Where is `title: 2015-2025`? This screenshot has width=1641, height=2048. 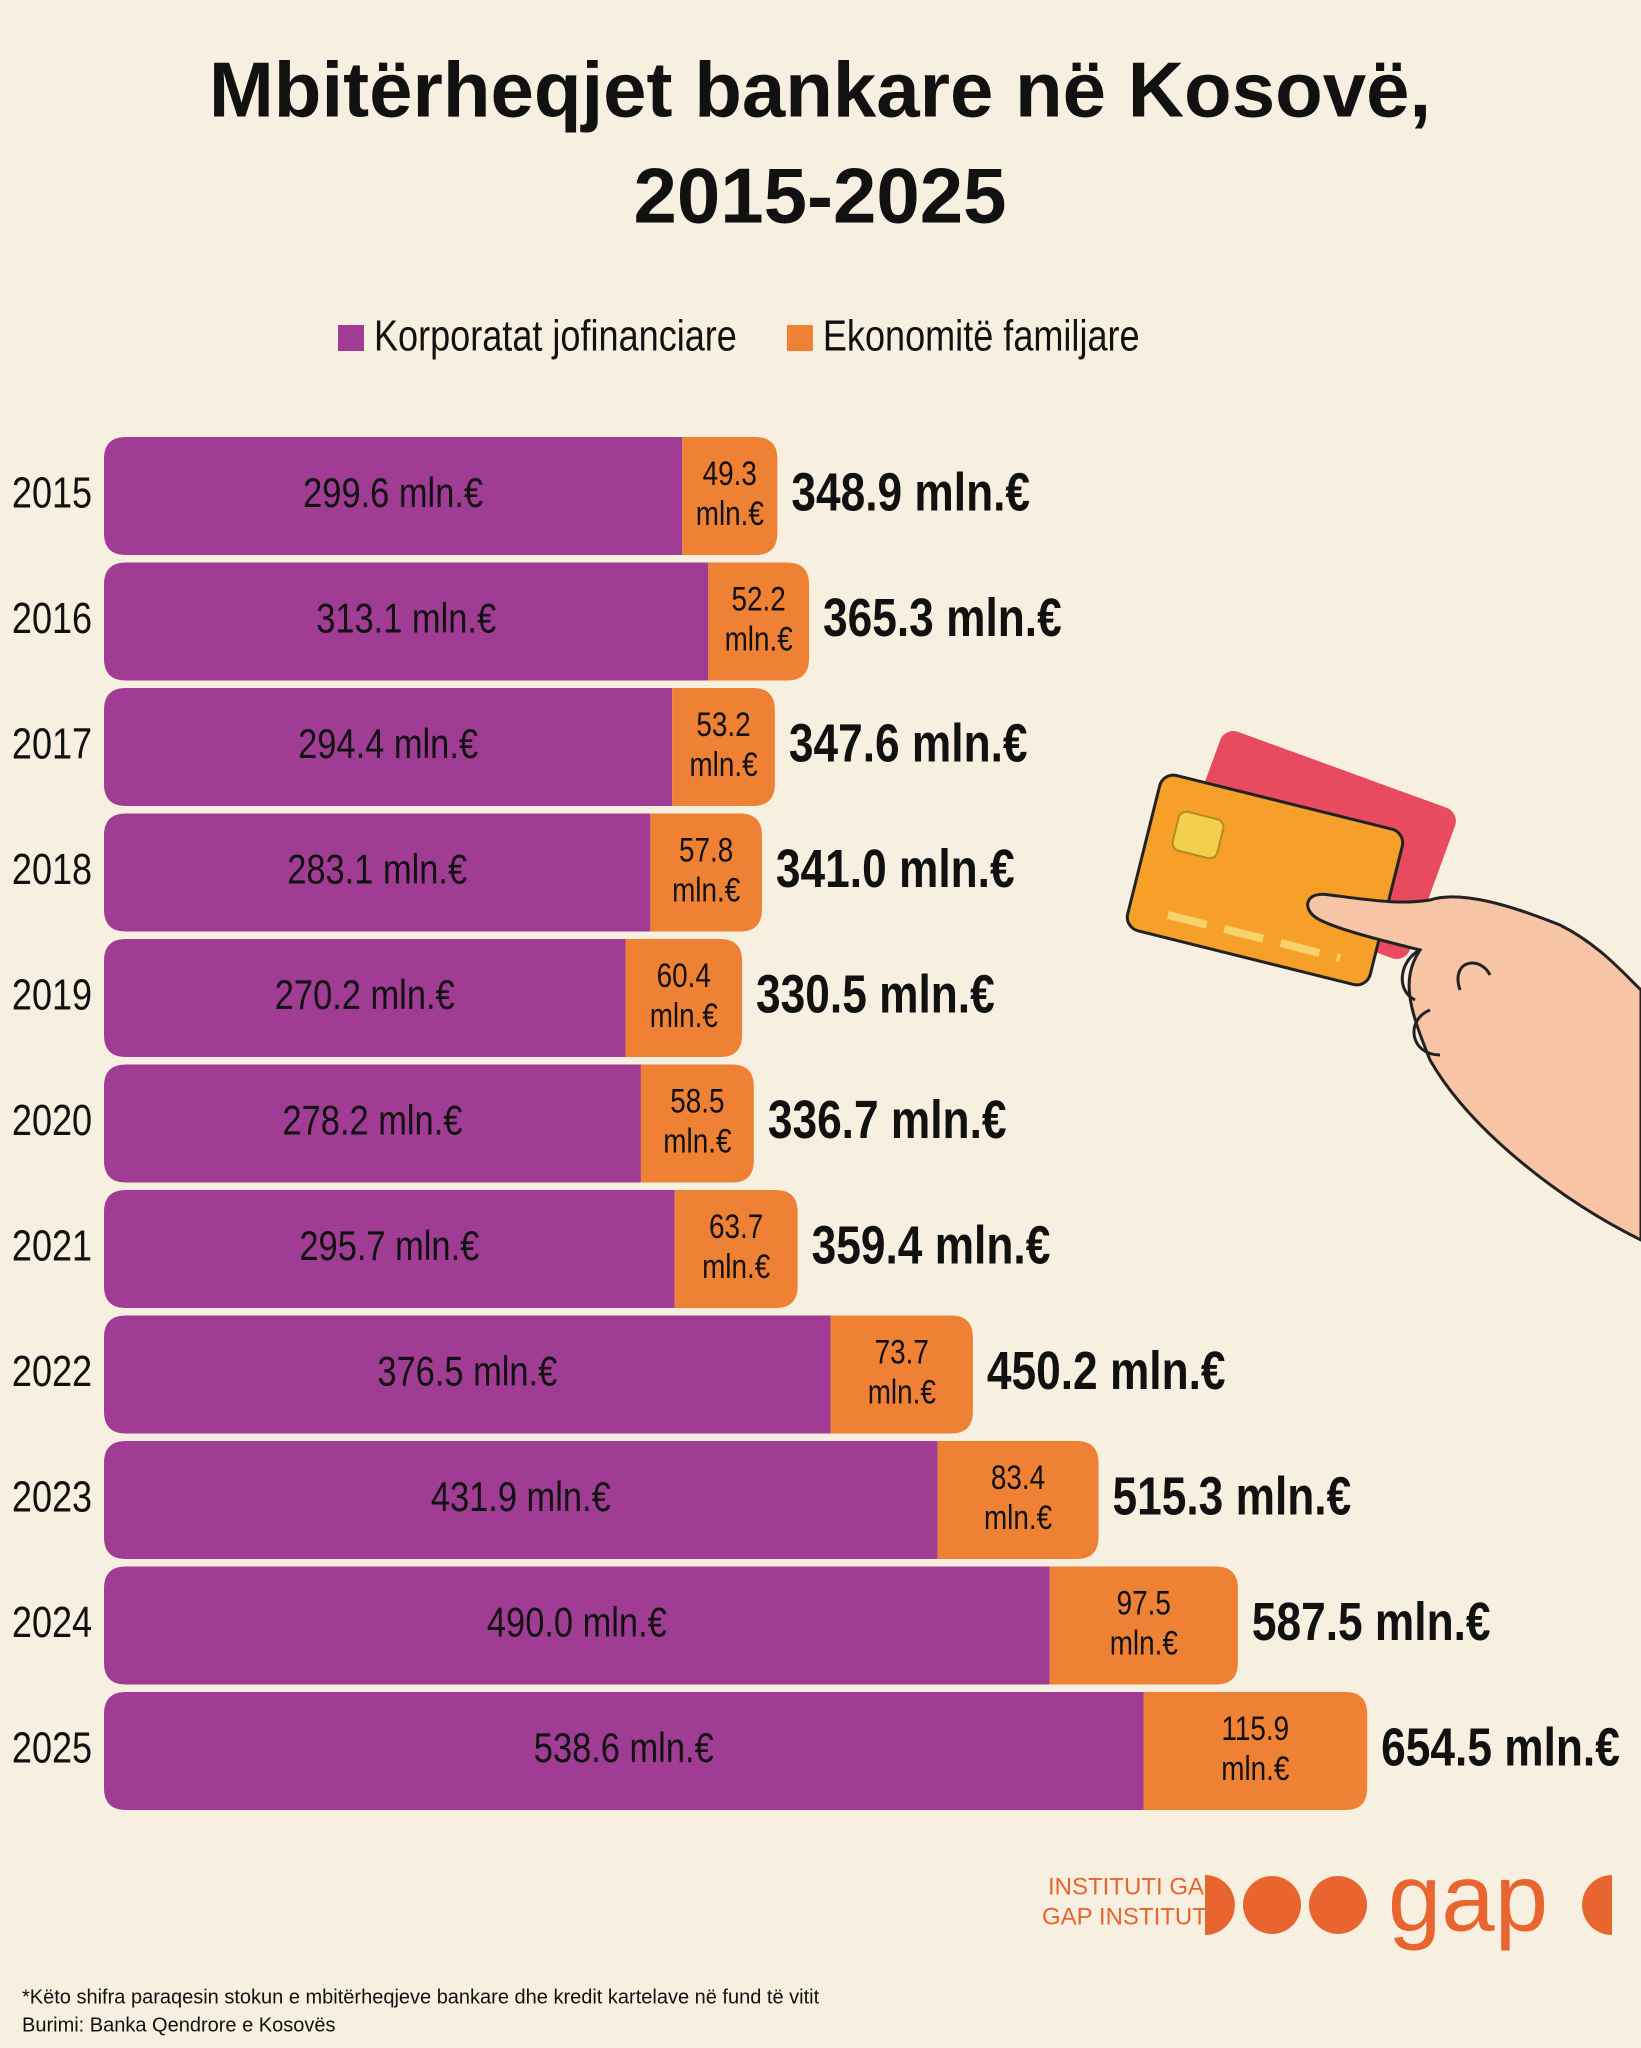
title: 2015-2025 is located at coordinates (819, 196).